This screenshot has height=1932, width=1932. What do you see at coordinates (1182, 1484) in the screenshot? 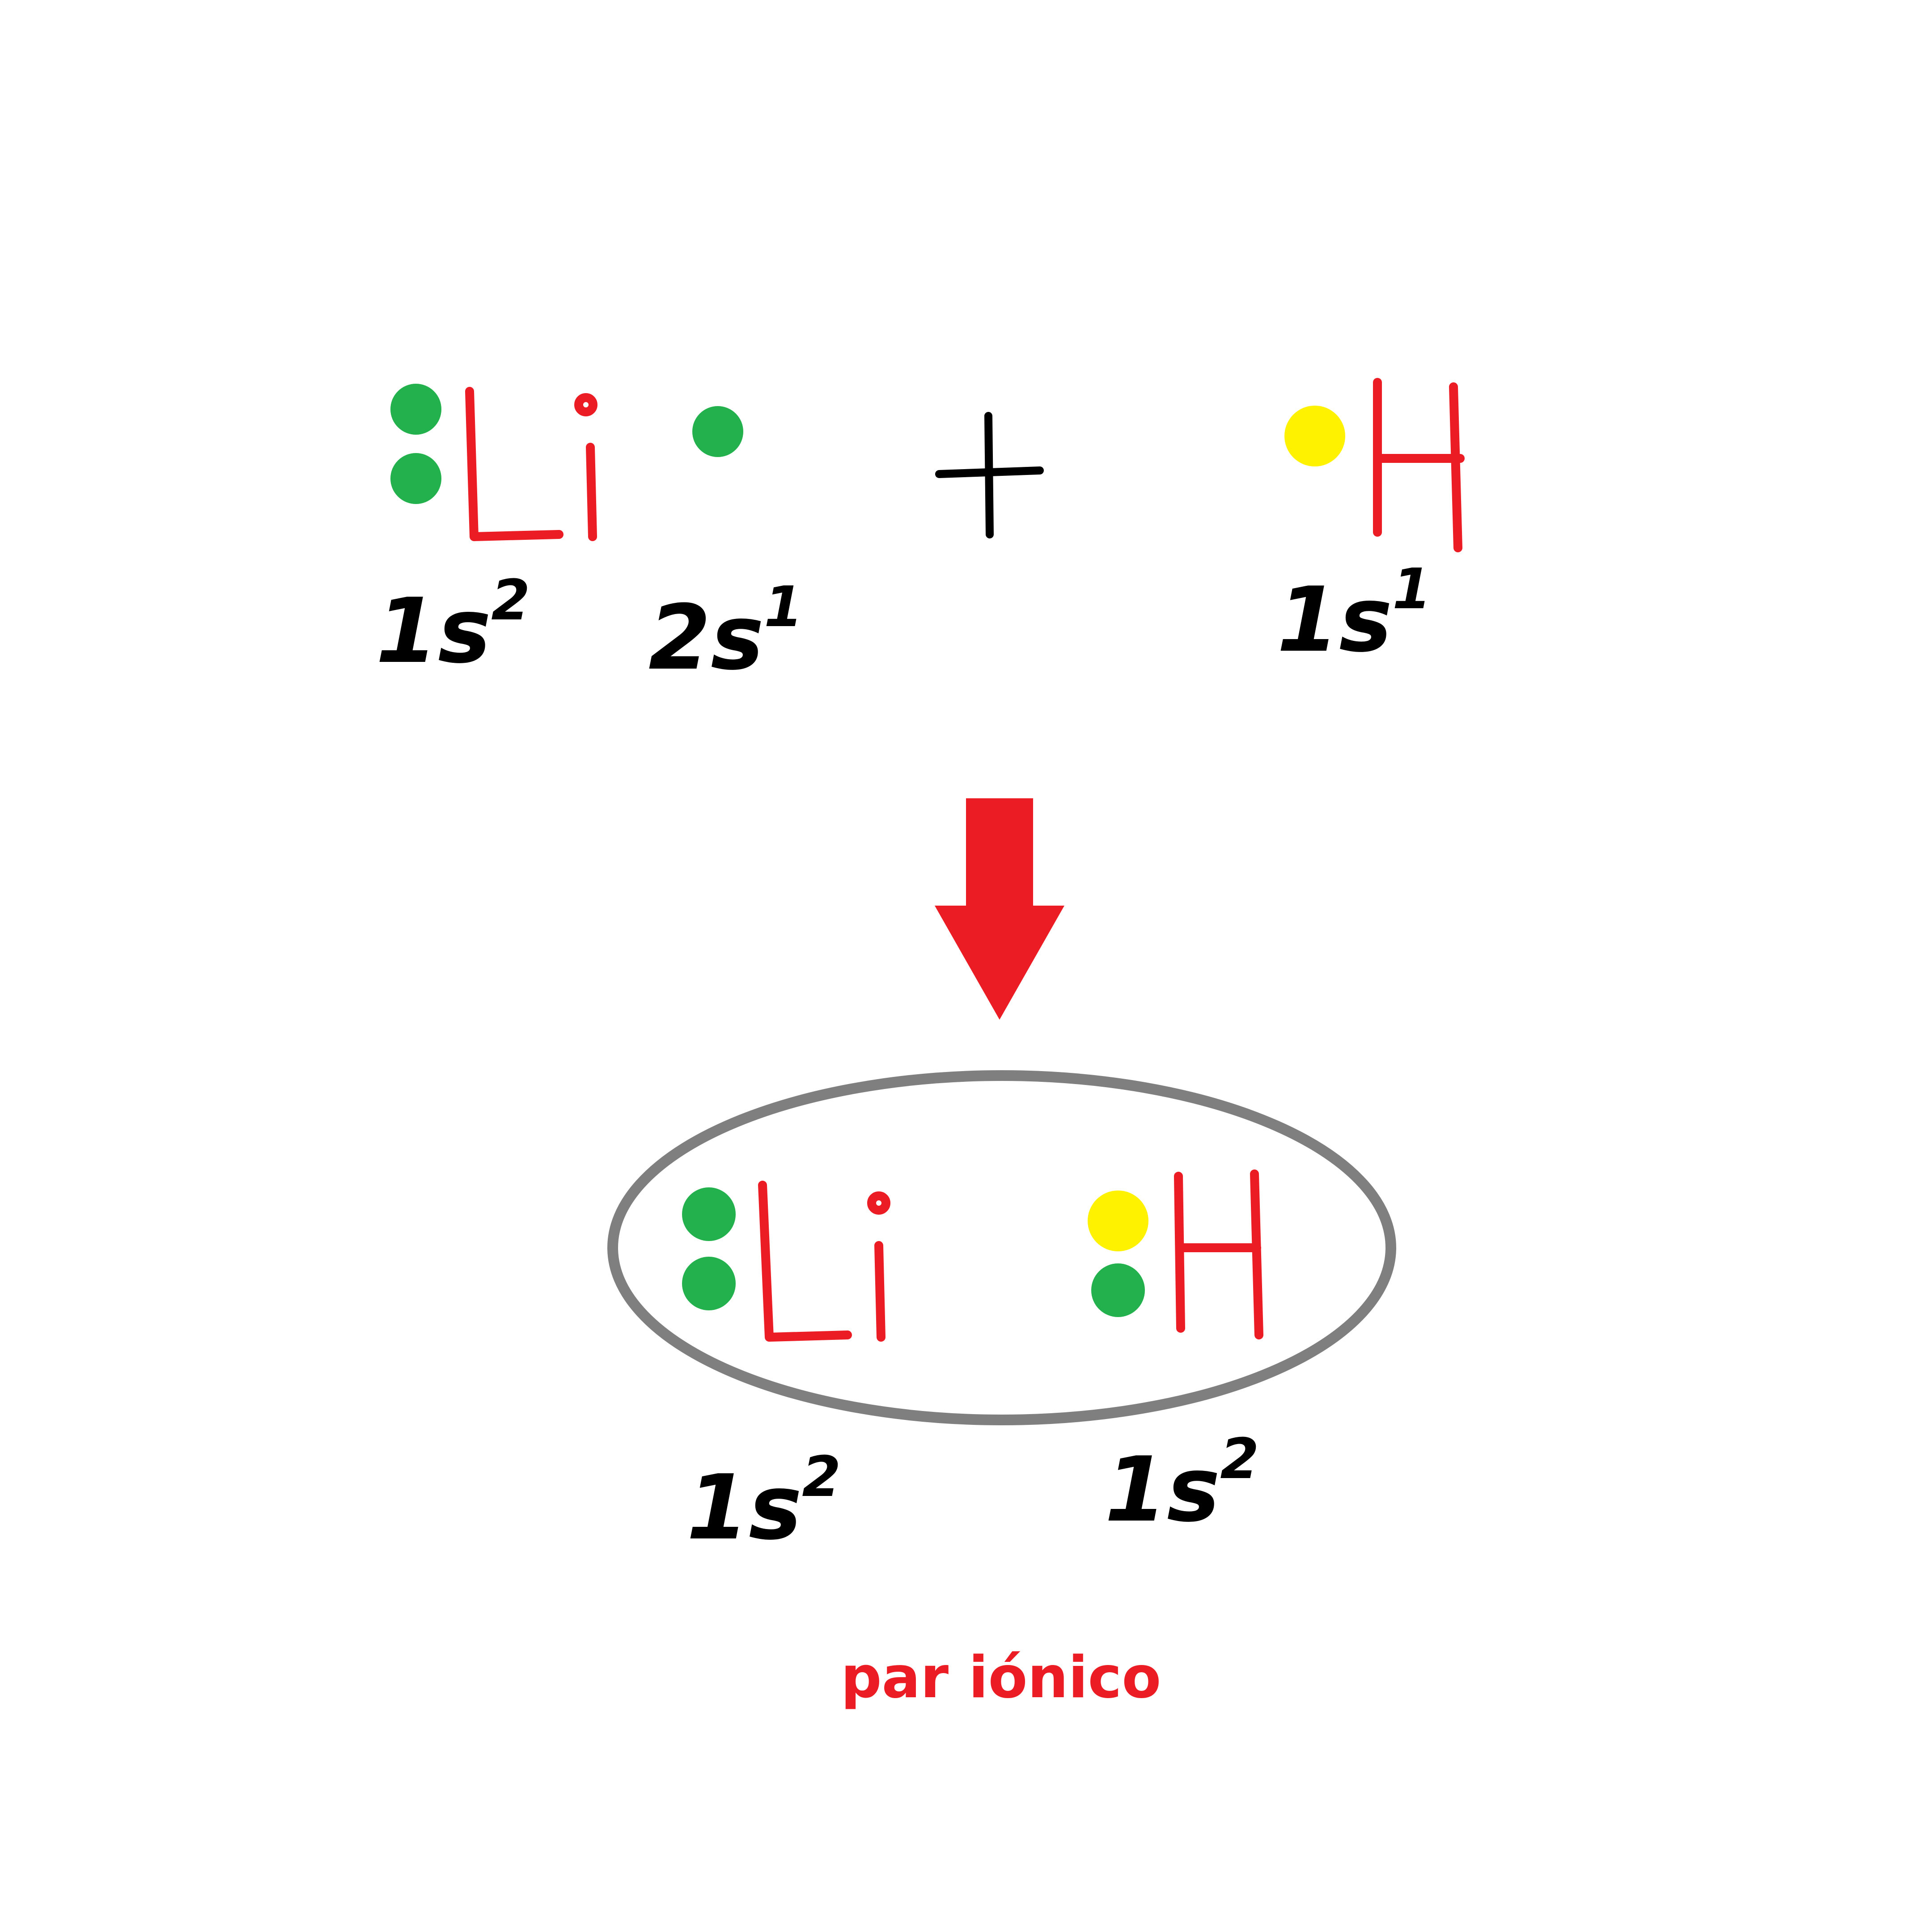
I see `h-ion-config: 1s2` at bounding box center [1182, 1484].